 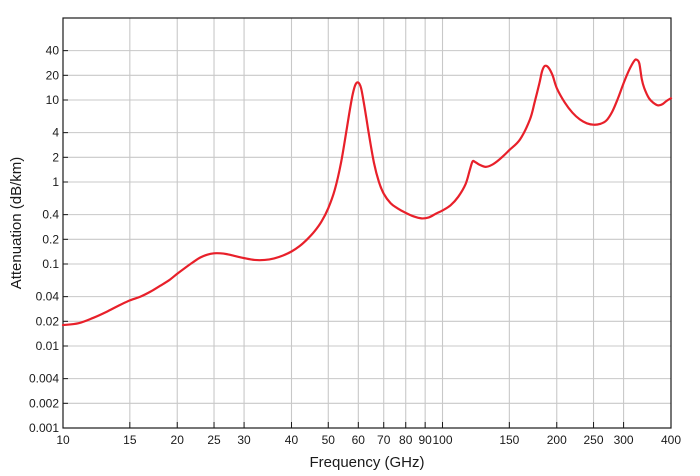 What do you see at coordinates (53, 75) in the screenshot?
I see `y-tick-label: 20` at bounding box center [53, 75].